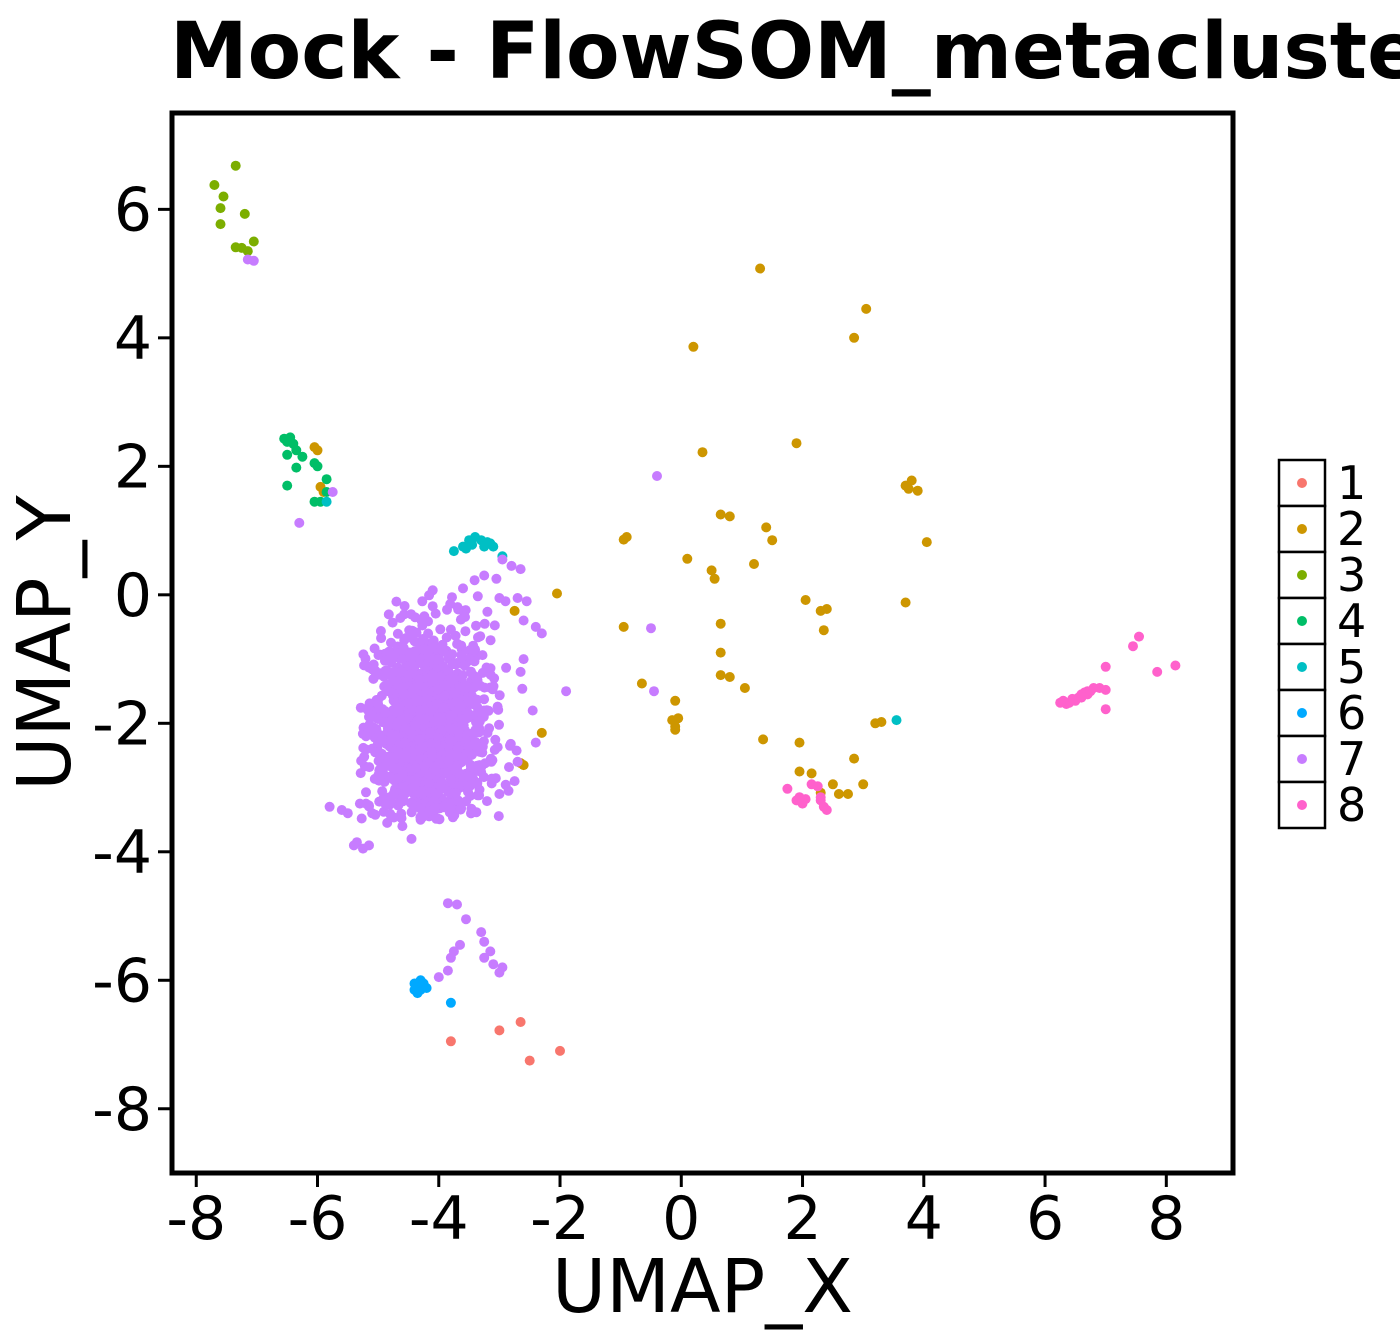 The image size is (1400, 1344). What do you see at coordinates (1351, 713) in the screenshot?
I see `legend-label-6: 6` at bounding box center [1351, 713].